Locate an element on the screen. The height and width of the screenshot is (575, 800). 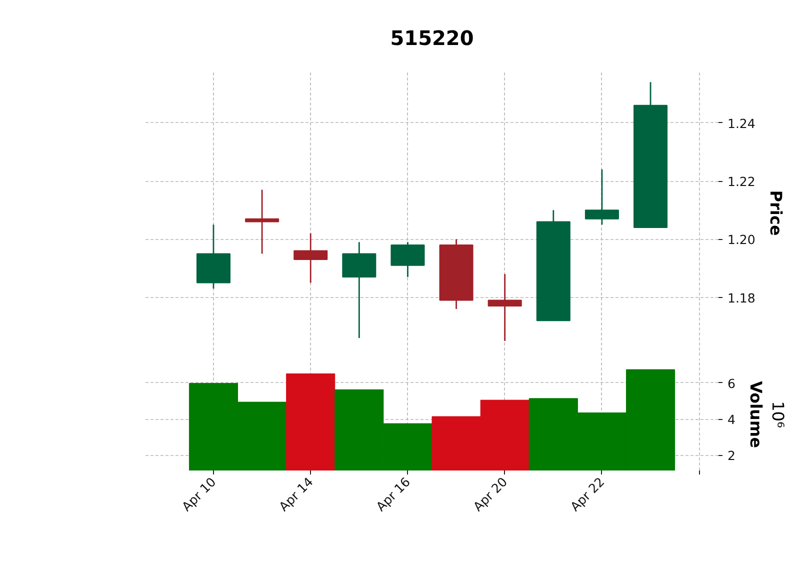
y-tick-label: 2 is located at coordinates (732, 456).